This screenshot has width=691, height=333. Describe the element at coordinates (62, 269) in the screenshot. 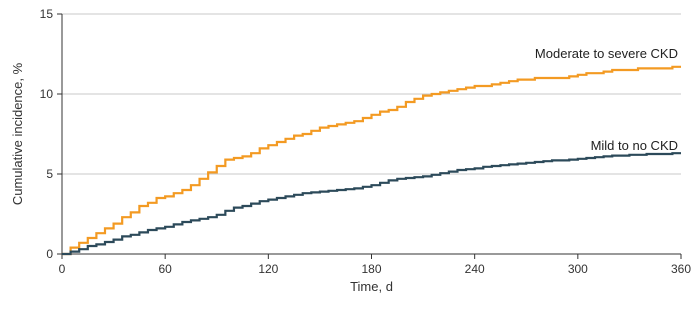

I see `x-tick-label: 0` at that location.